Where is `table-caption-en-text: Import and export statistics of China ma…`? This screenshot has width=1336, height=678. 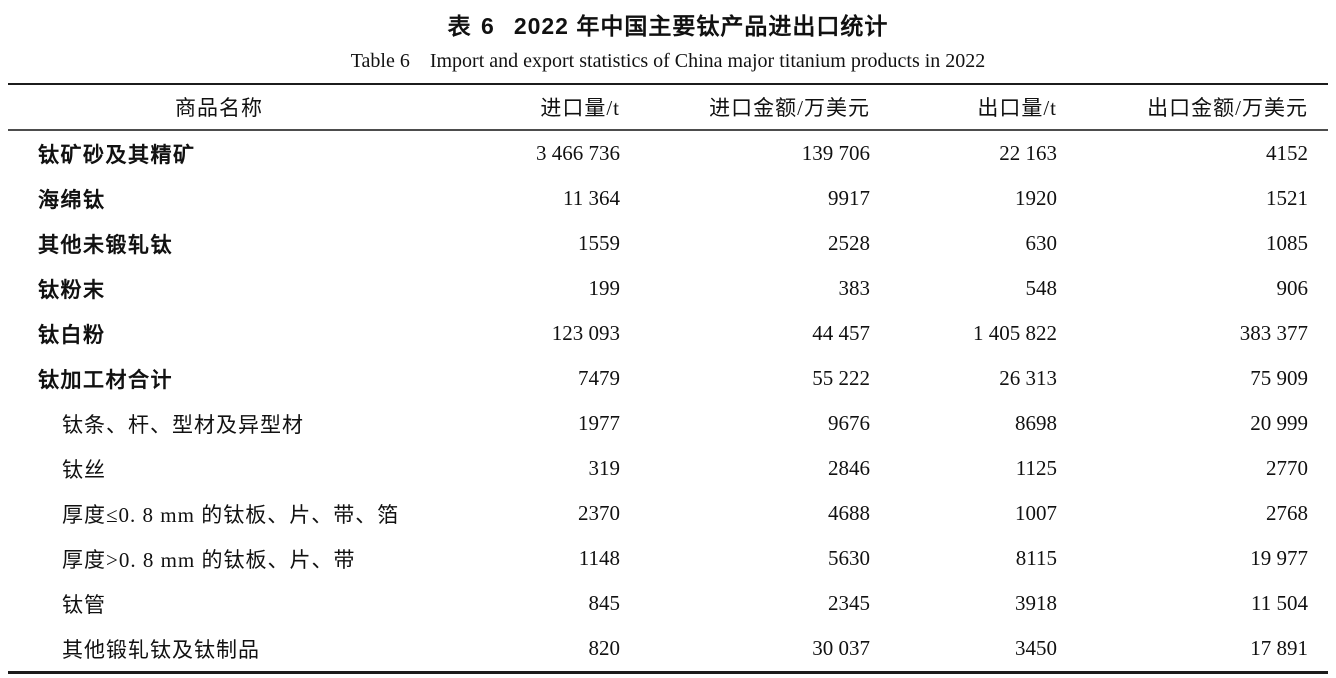
table-caption-en-text: Import and export statistics of China ma… is located at coordinates (707, 61).